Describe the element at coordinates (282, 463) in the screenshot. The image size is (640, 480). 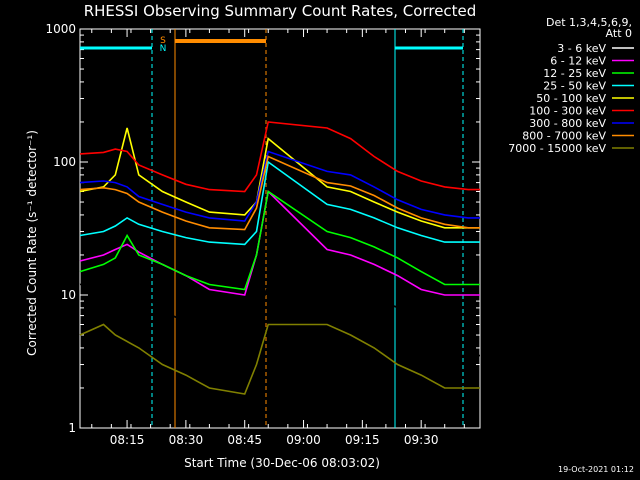
I see `x-axis-label: Start Time (30-Dec-06 08:03:02)` at that location.